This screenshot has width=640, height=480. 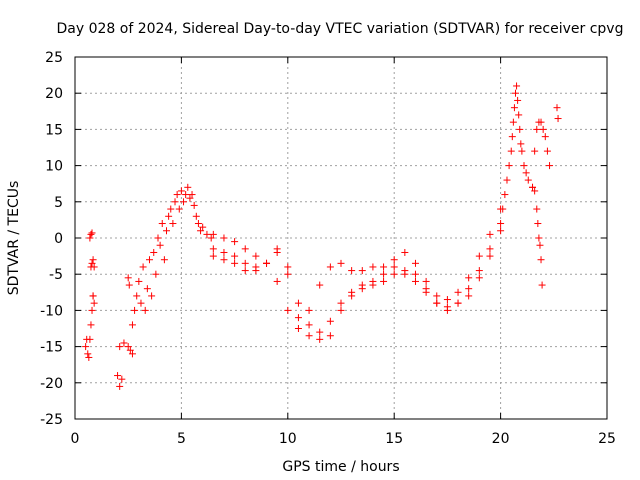 What do you see at coordinates (58, 203) in the screenshot?
I see `y-tick-label: 5` at bounding box center [58, 203].